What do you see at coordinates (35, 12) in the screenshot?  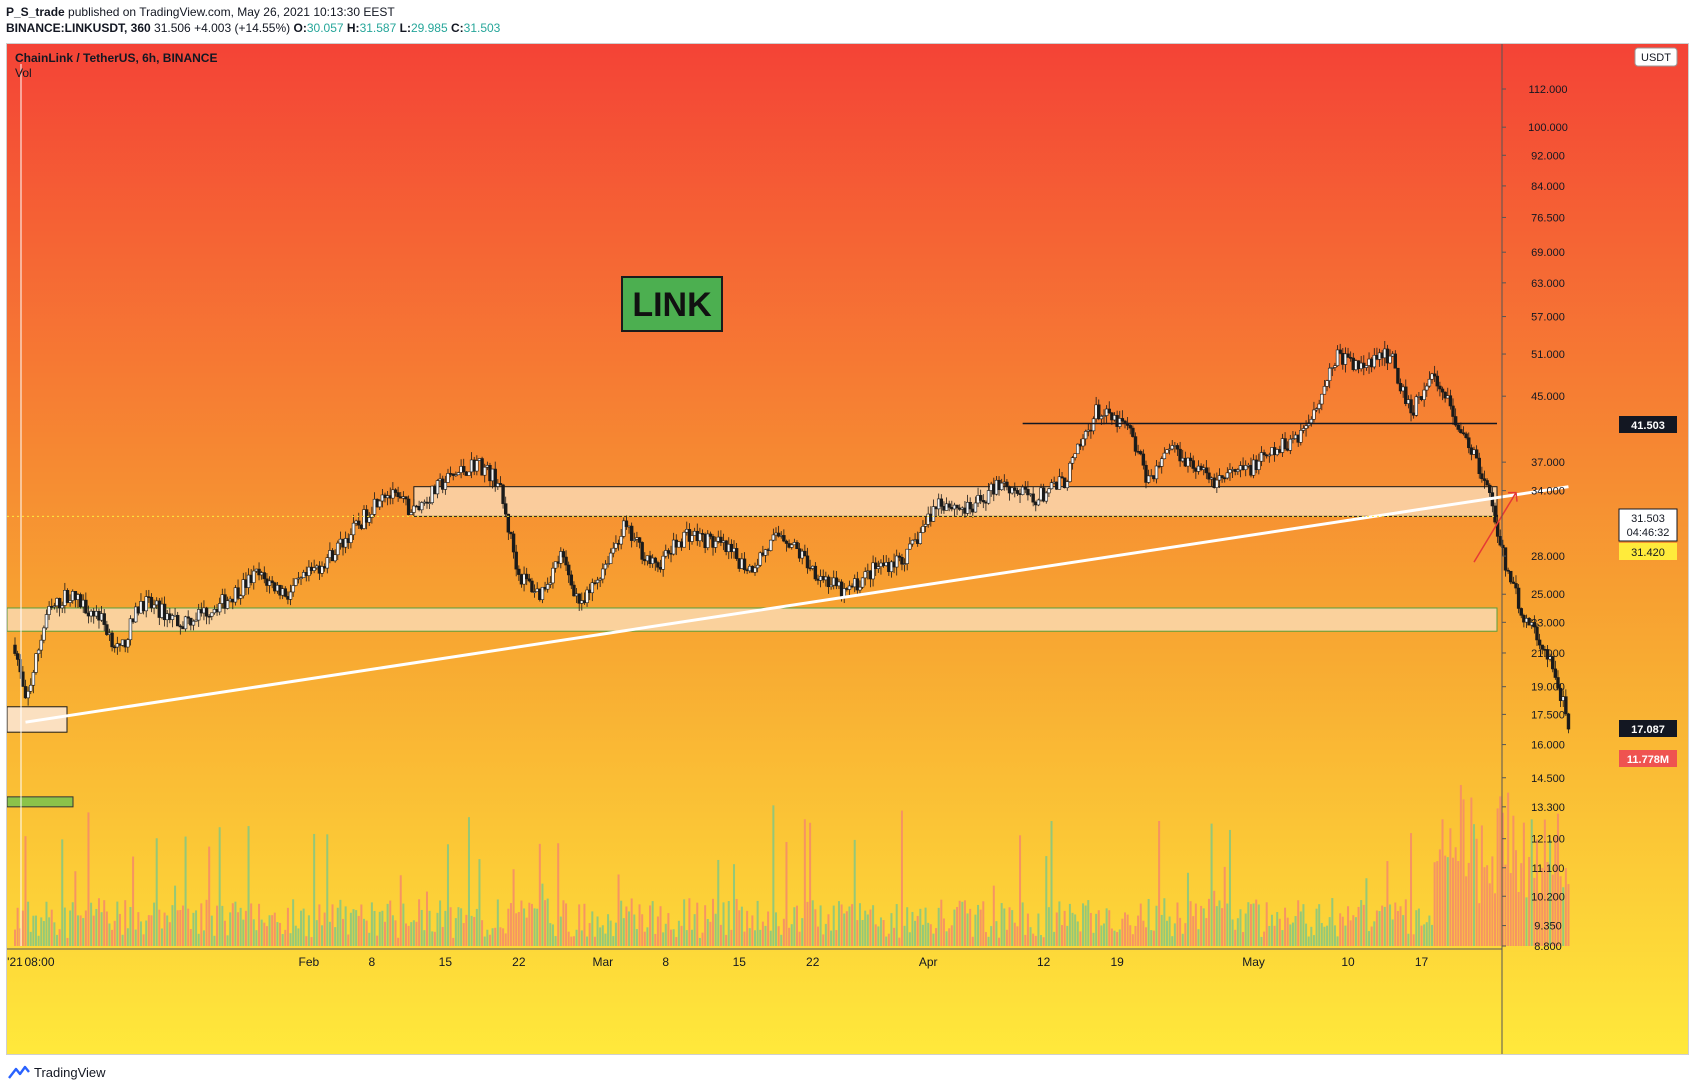 I see `author-name: P_S_trade` at bounding box center [35, 12].